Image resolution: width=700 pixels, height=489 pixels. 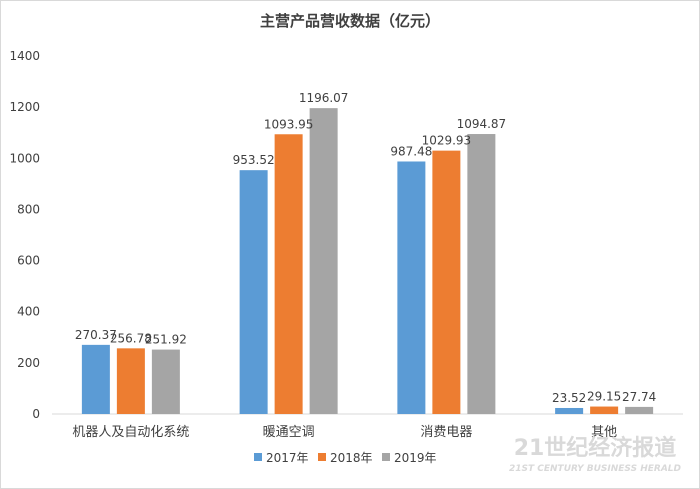 What do you see at coordinates (28, 209) in the screenshot?
I see `y-tick-label: 800` at bounding box center [28, 209].